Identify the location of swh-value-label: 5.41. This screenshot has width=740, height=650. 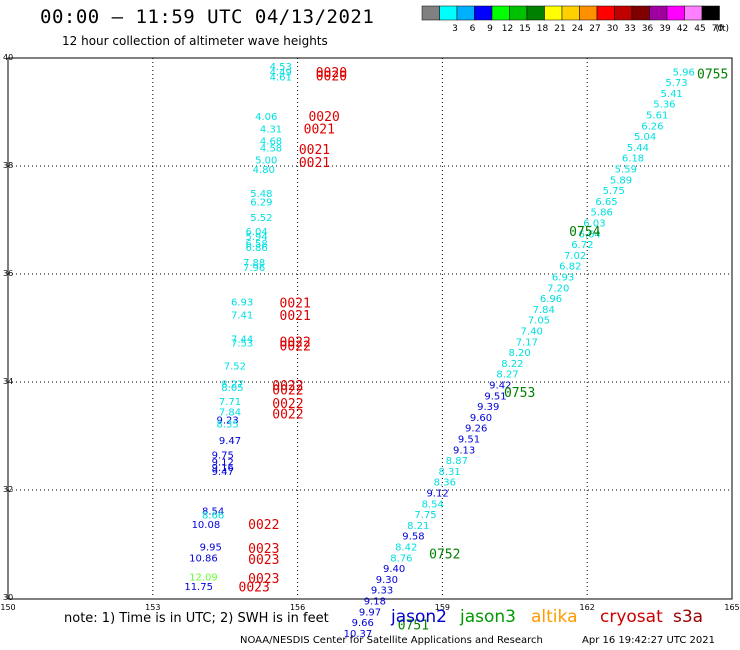
(672, 94).